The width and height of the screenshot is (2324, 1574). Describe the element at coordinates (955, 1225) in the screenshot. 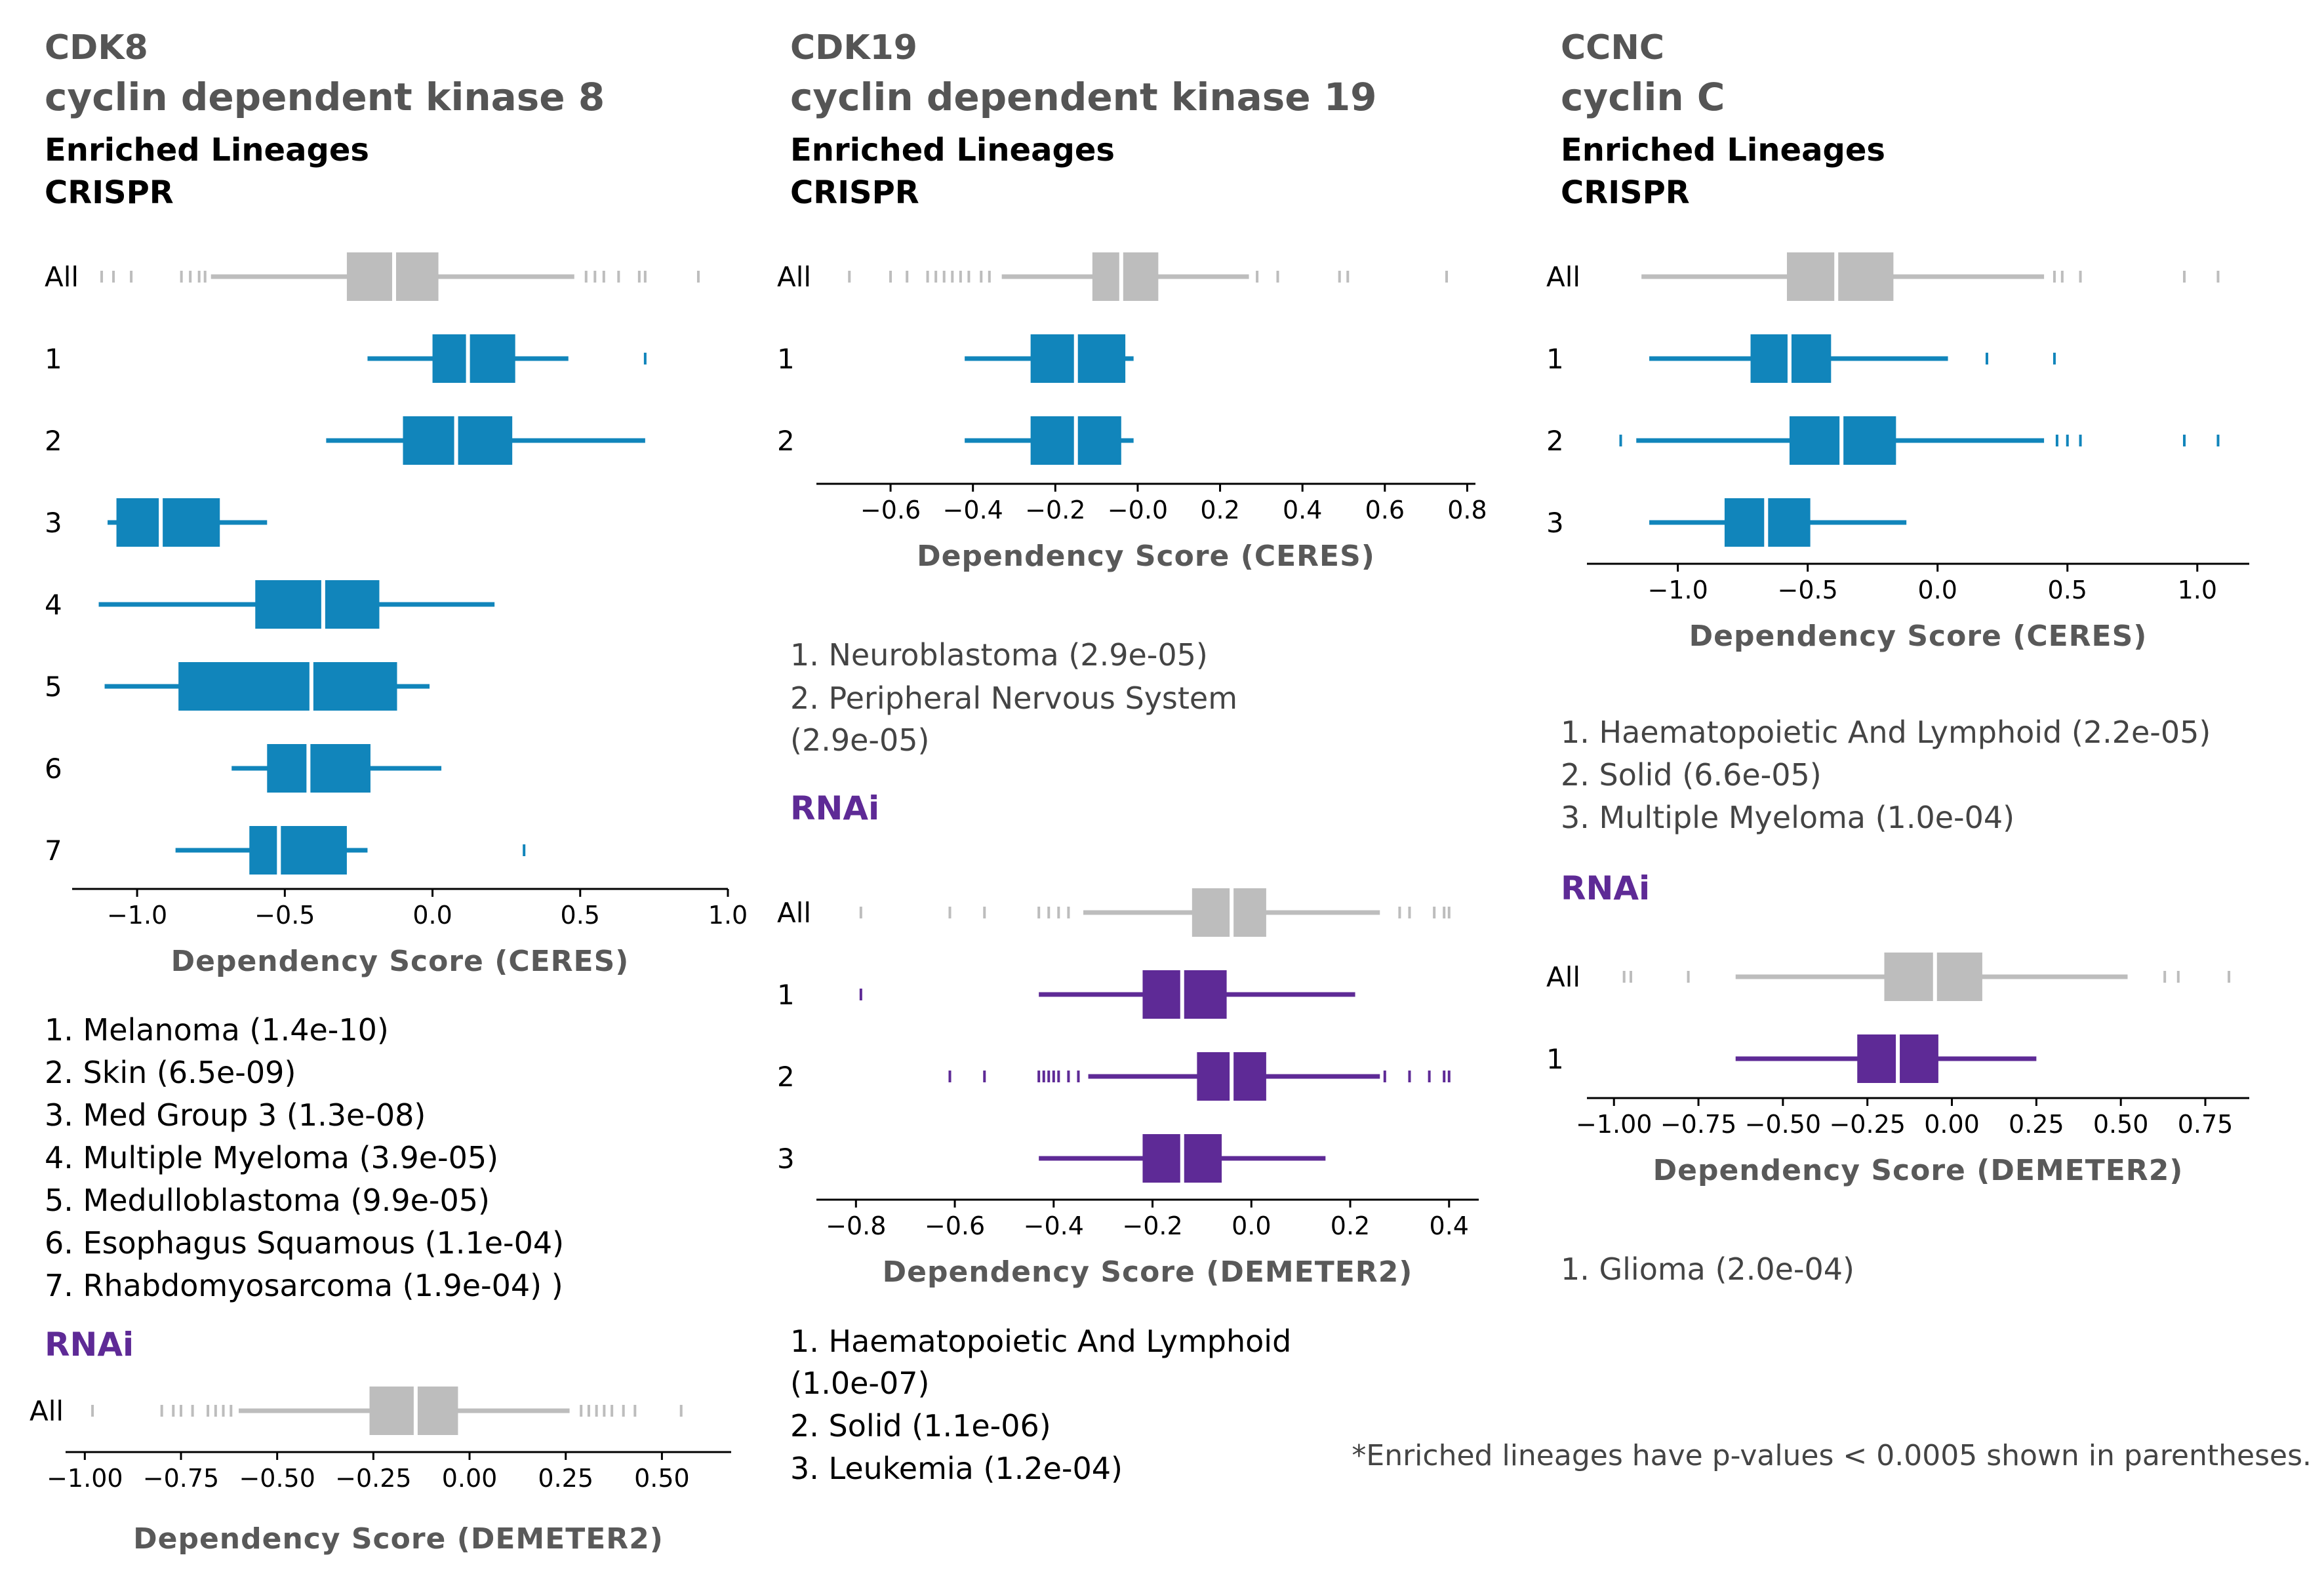

I see `x-tick-label: −0.6` at that location.